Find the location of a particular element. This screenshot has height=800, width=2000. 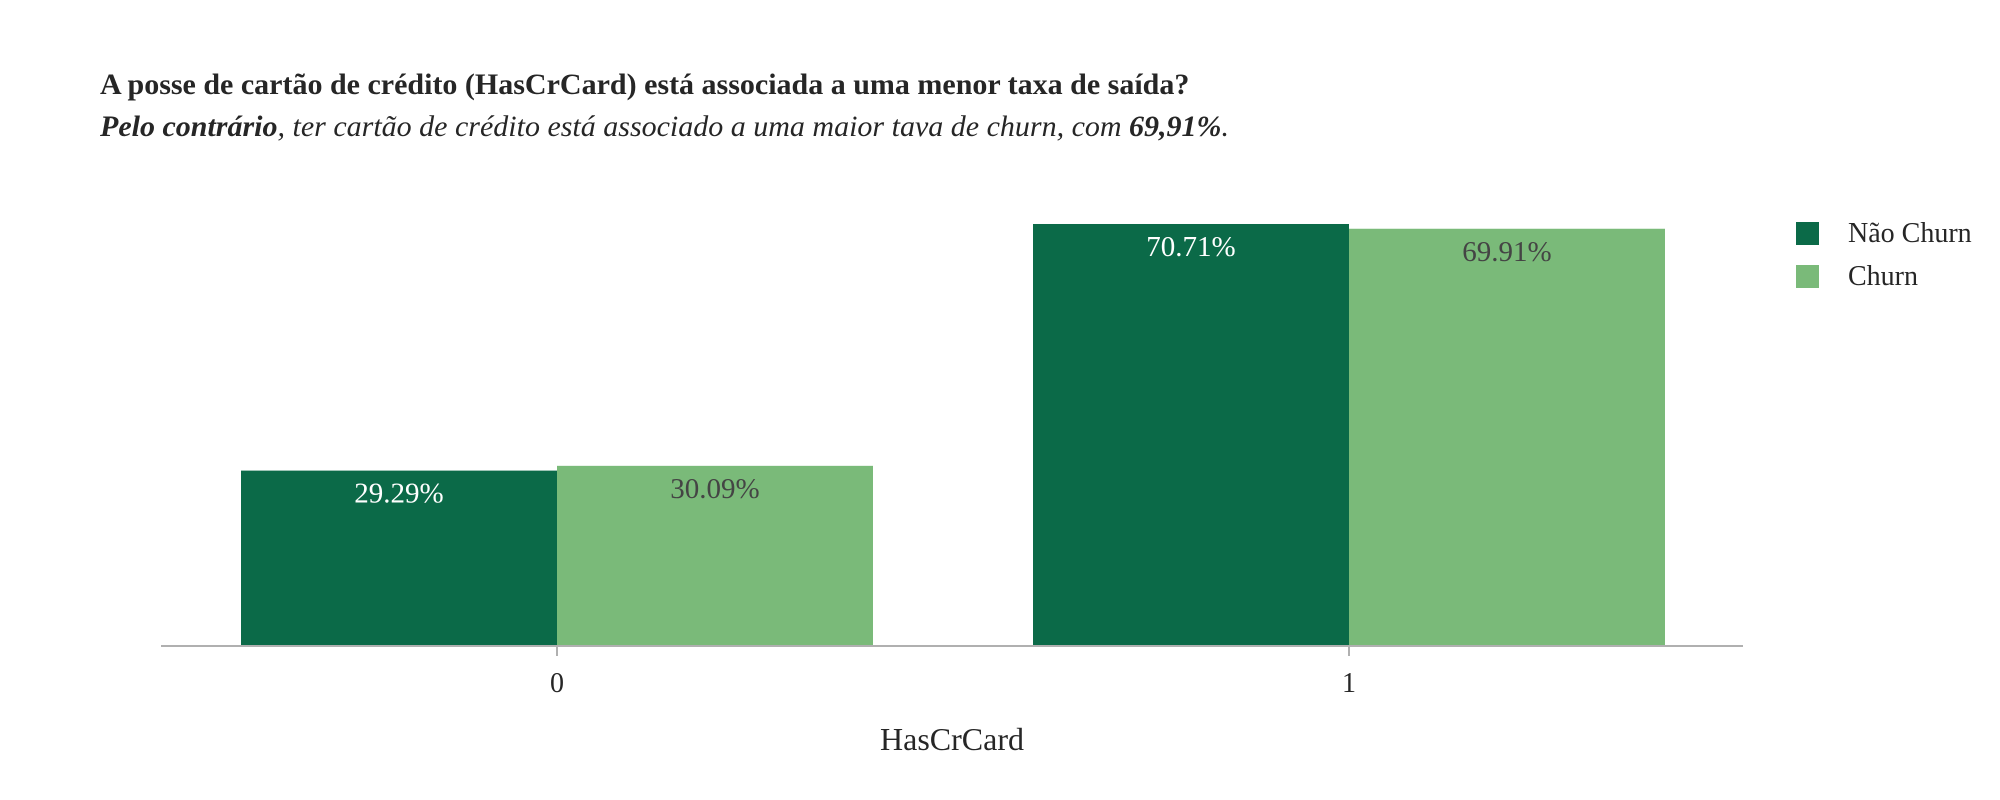

x-tick-label-0: 0 is located at coordinates (557, 683).